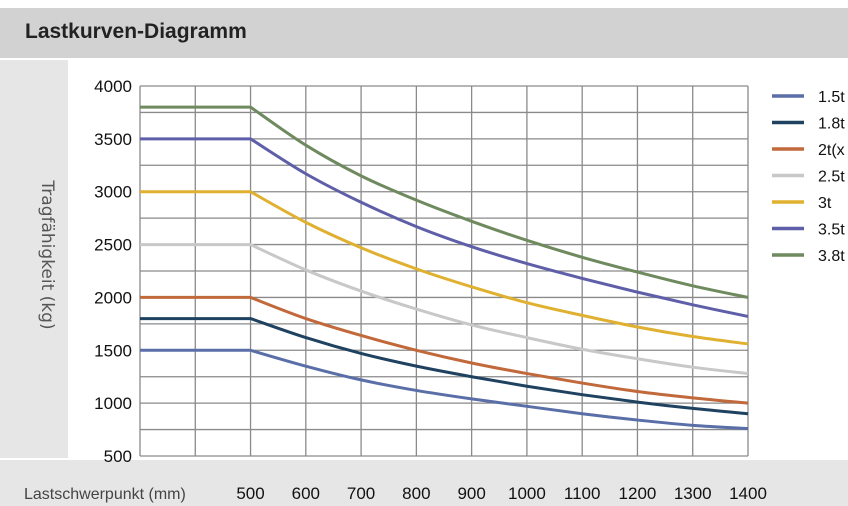  What do you see at coordinates (424, 483) in the screenshot?
I see `x-axis-band` at bounding box center [424, 483].